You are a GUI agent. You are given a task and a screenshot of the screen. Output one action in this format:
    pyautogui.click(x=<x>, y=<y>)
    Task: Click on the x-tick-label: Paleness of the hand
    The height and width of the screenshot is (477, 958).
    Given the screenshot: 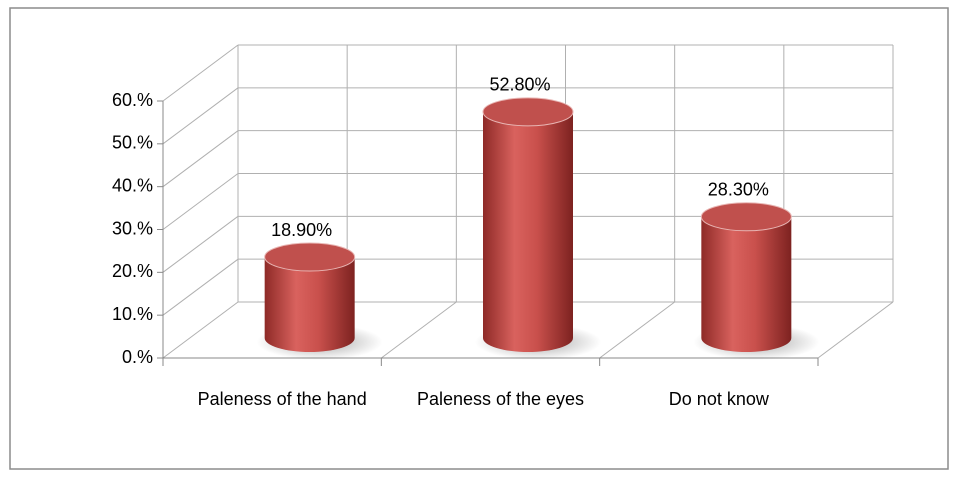 What is the action you would take?
    pyautogui.click(x=282, y=399)
    